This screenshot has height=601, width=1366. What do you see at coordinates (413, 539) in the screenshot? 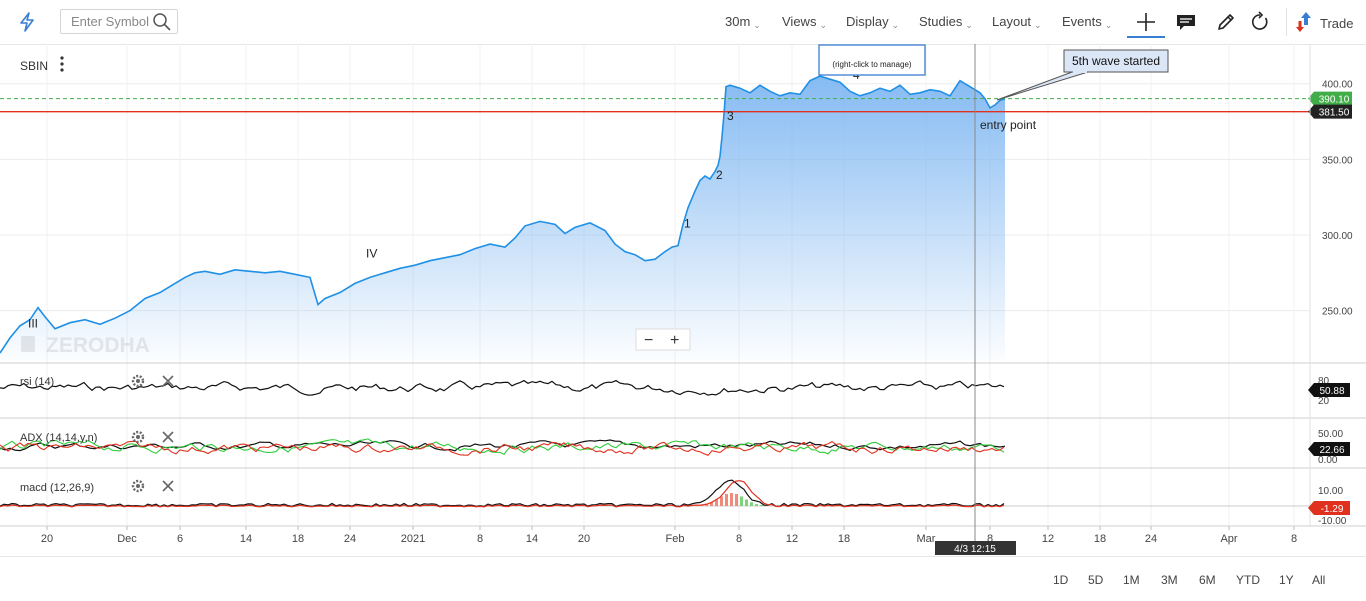
I see `time-tick-label: 2021` at bounding box center [413, 539].